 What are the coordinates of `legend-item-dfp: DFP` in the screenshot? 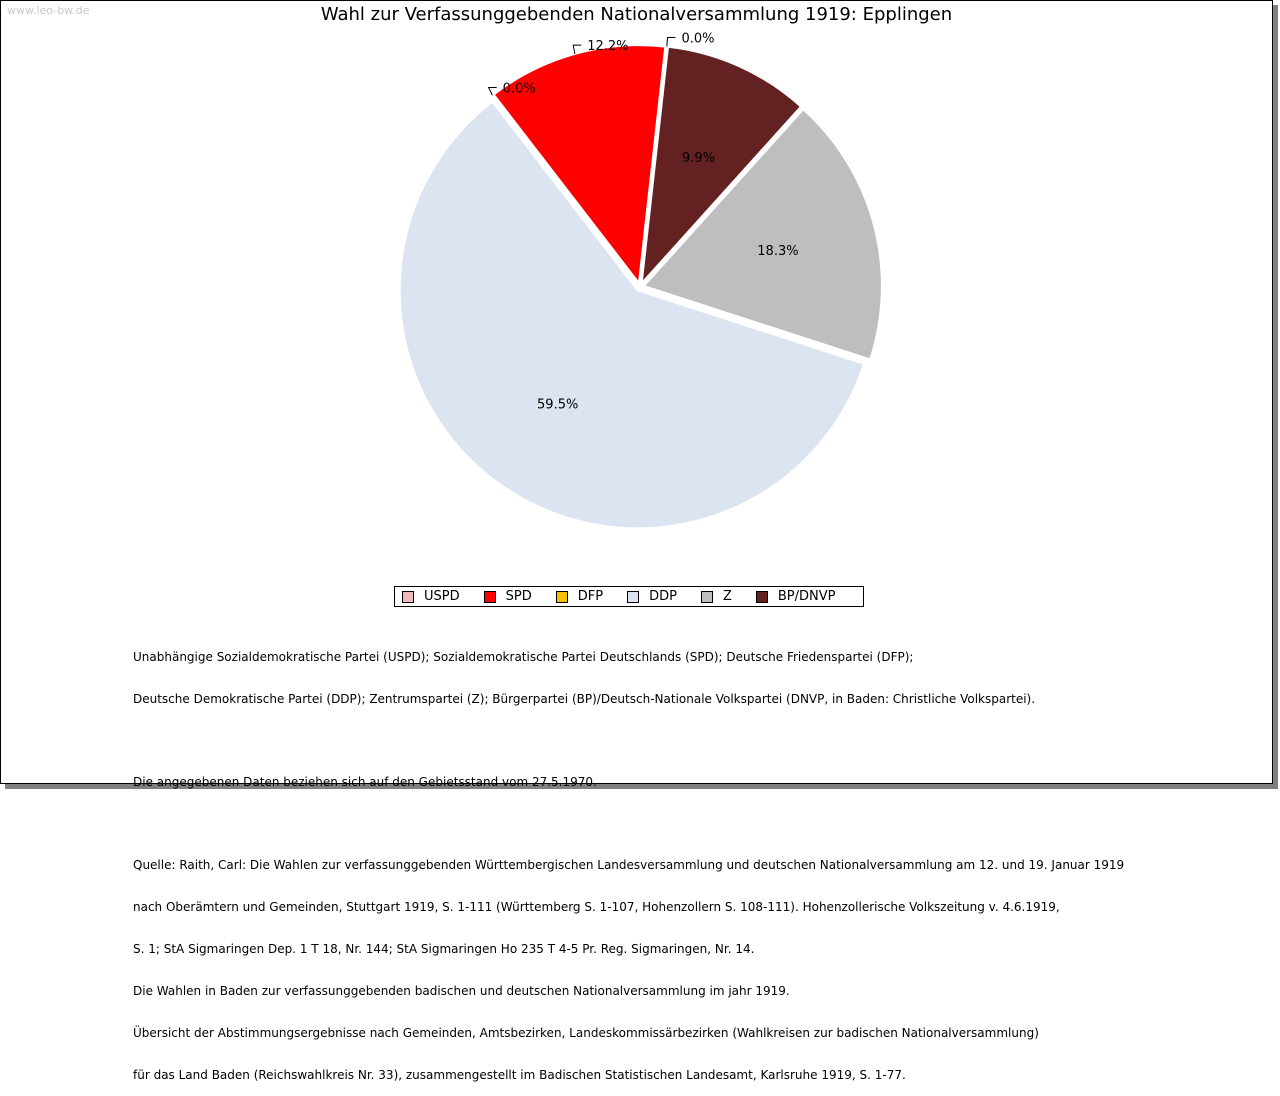 It's located at (579, 596).